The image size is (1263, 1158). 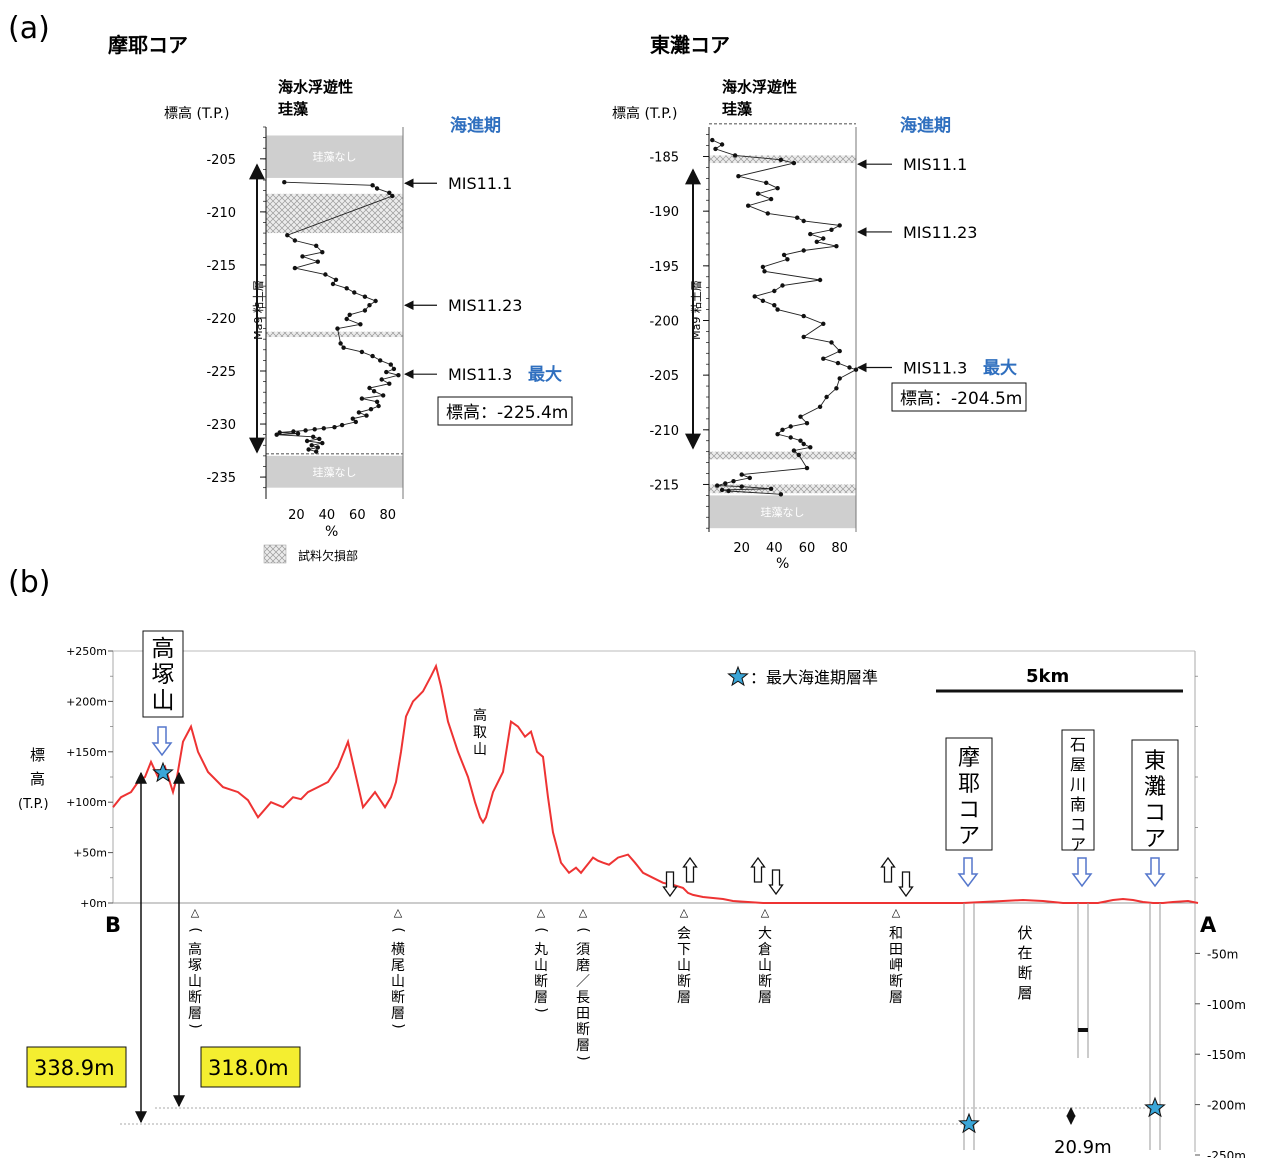 I want to click on profile-left-tick-label: +250m, so click(x=86, y=651).